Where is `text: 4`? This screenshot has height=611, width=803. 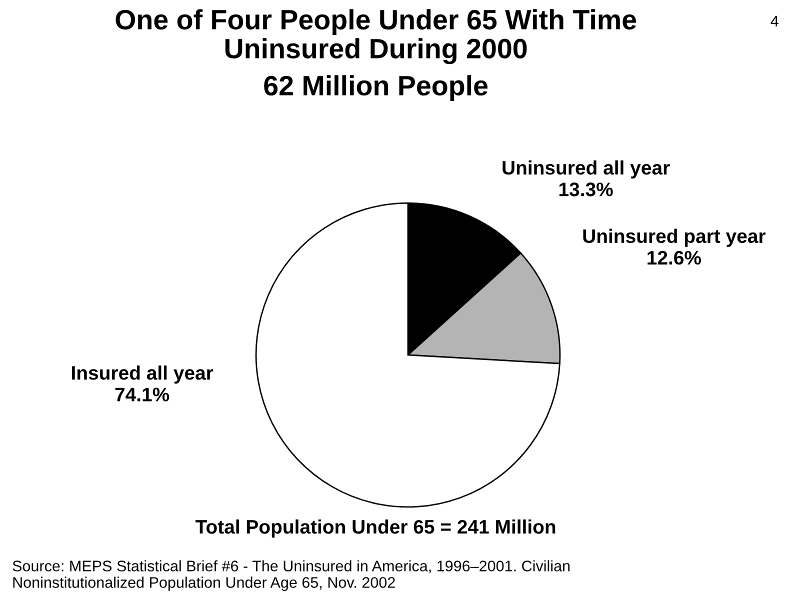 text: 4 is located at coordinates (774, 21).